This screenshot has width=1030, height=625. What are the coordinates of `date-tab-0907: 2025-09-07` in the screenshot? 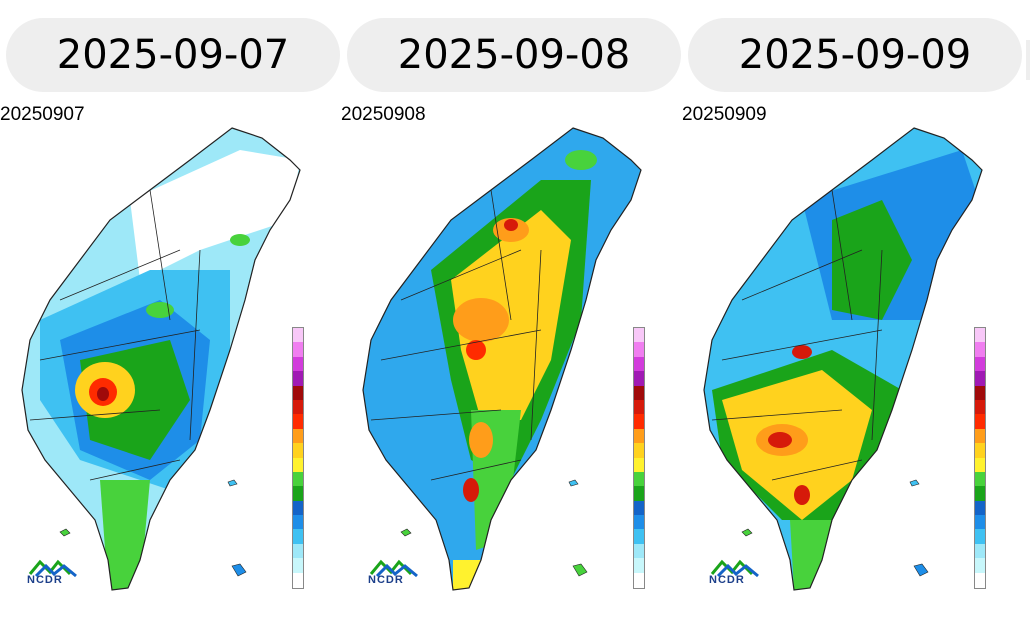 It's located at (173, 55).